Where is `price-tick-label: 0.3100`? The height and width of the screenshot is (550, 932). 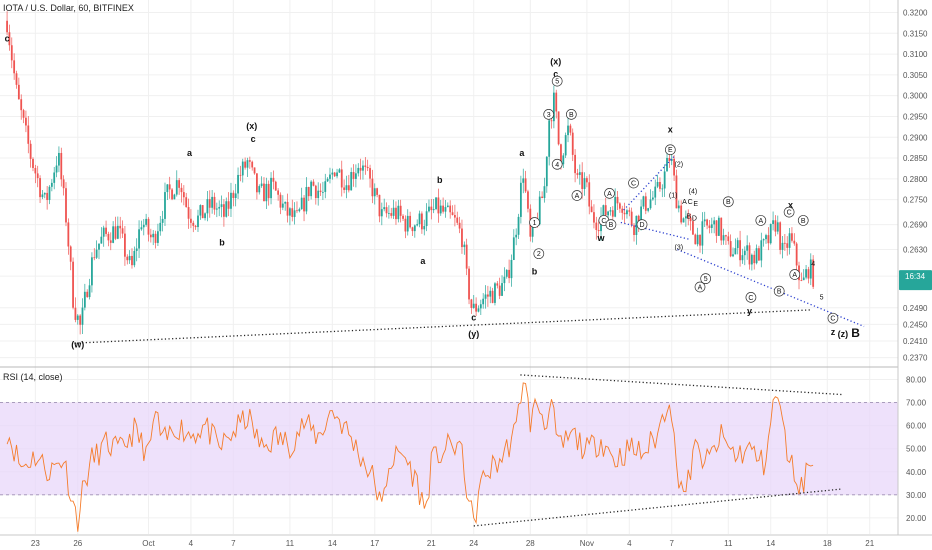 price-tick-label: 0.3100 is located at coordinates (915, 54).